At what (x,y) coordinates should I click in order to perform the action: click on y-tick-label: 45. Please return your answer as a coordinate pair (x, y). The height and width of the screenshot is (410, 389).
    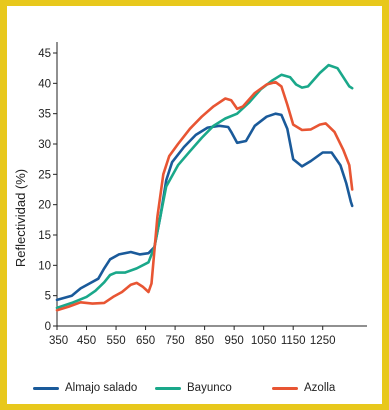
    Looking at the image, I should click on (44, 54).